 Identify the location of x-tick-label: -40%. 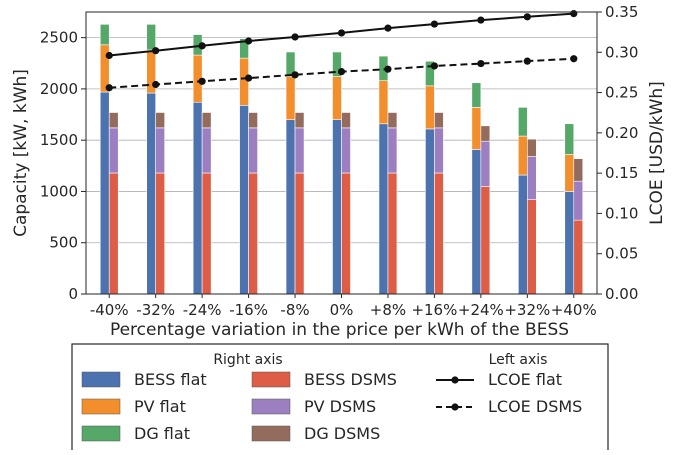
(109, 310).